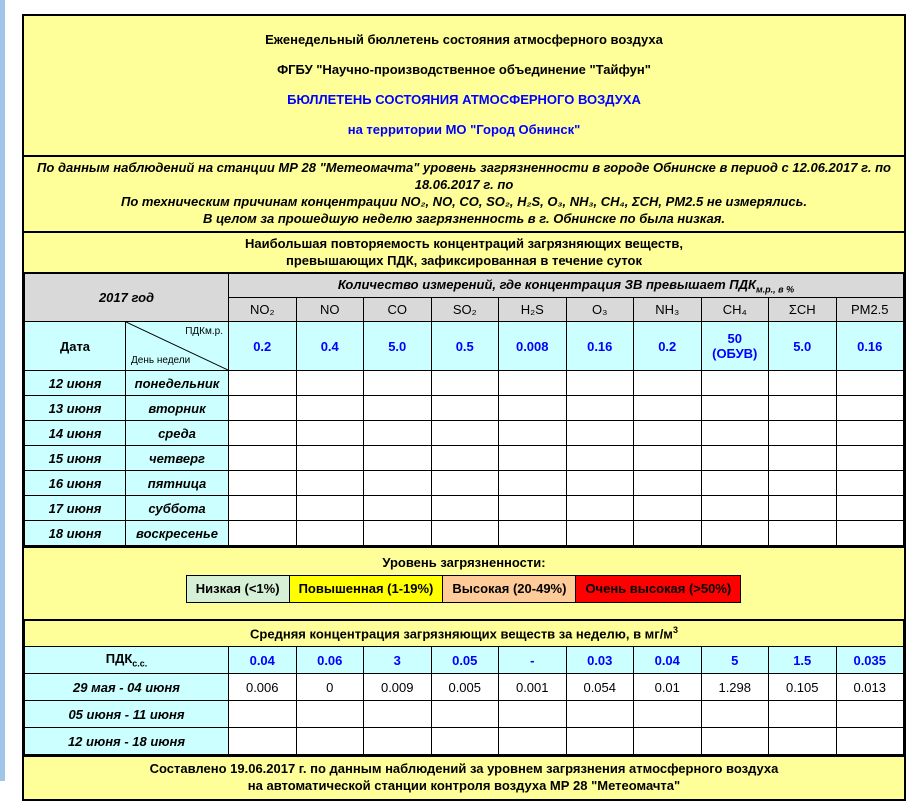 This screenshot has width=922, height=801. Describe the element at coordinates (237, 589) in the screenshot. I see `legend-item-low: Низкая (<1%)` at that location.